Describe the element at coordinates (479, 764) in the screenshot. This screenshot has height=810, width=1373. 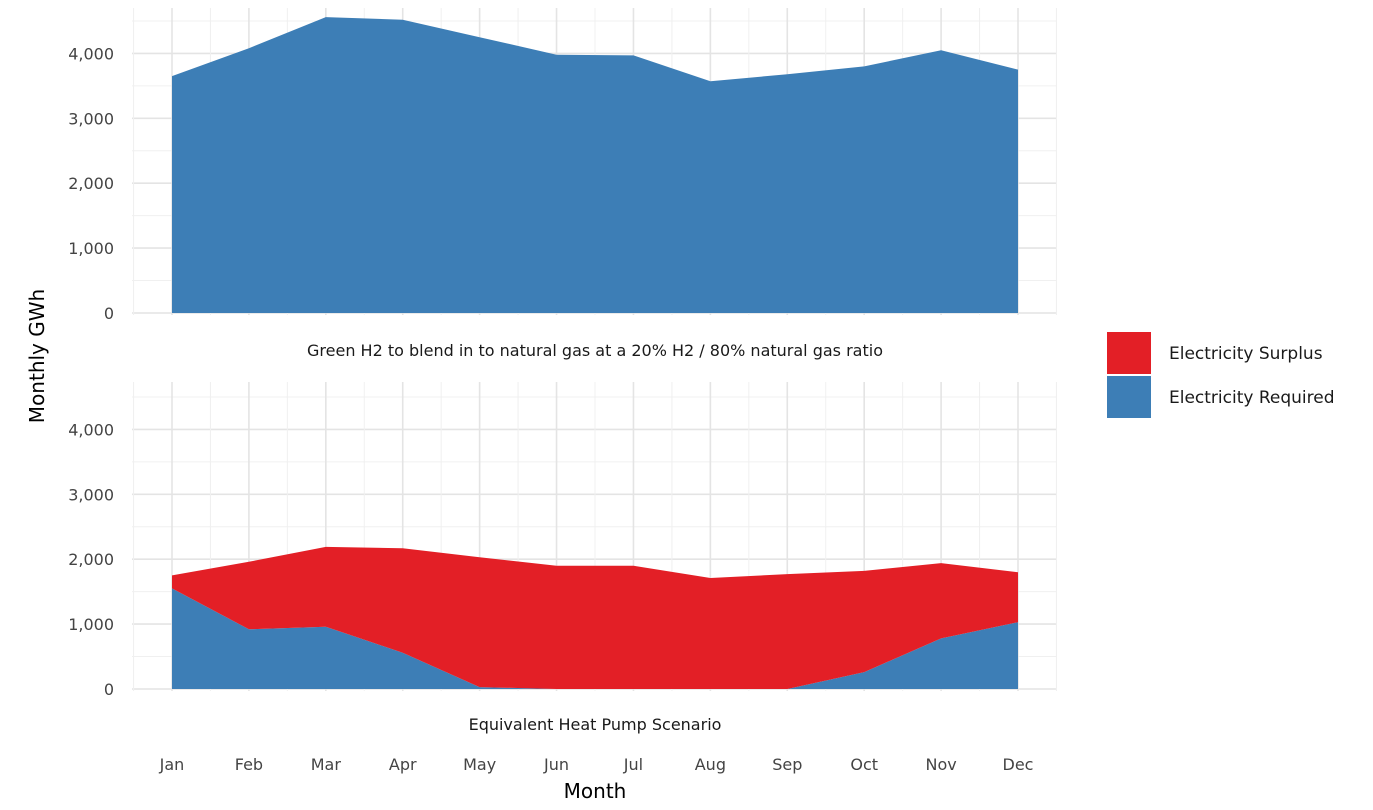
I see `x-tick-label: May` at that location.